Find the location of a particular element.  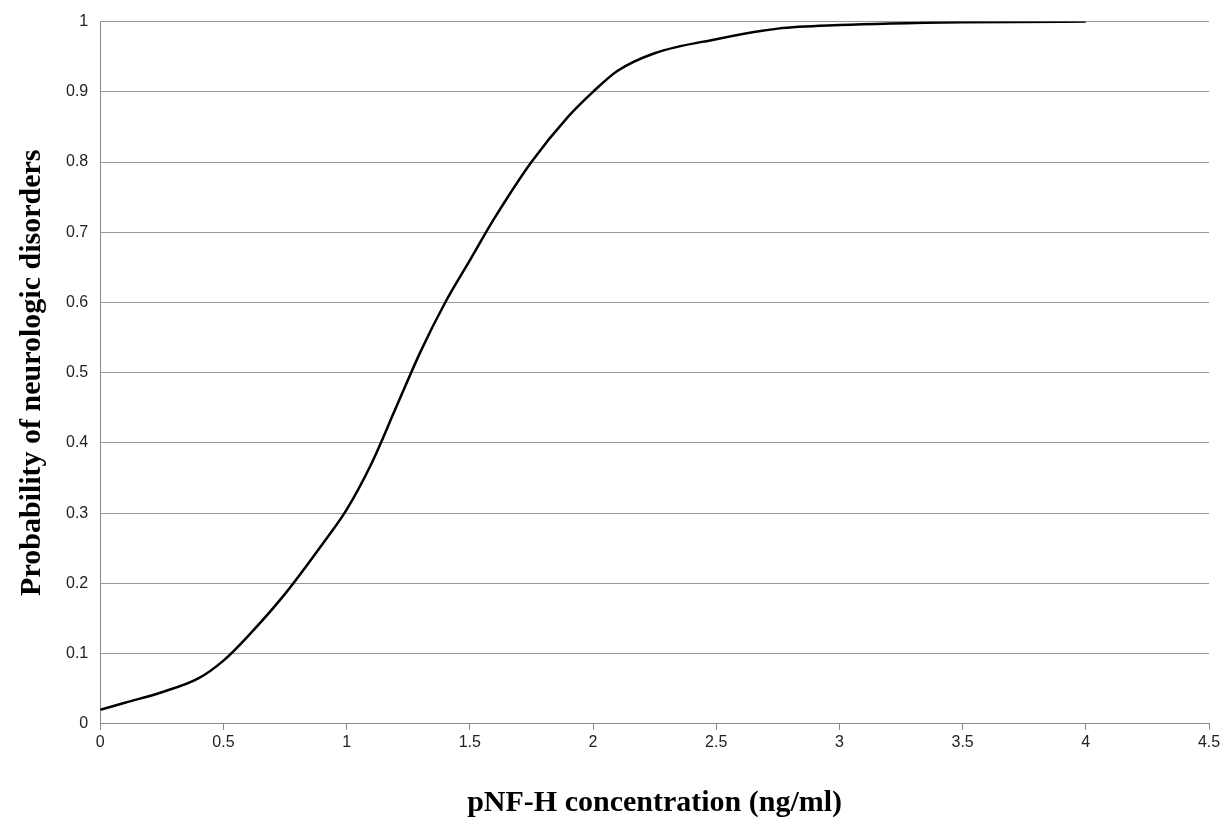

y-tick-label: 0 is located at coordinates (84, 723).